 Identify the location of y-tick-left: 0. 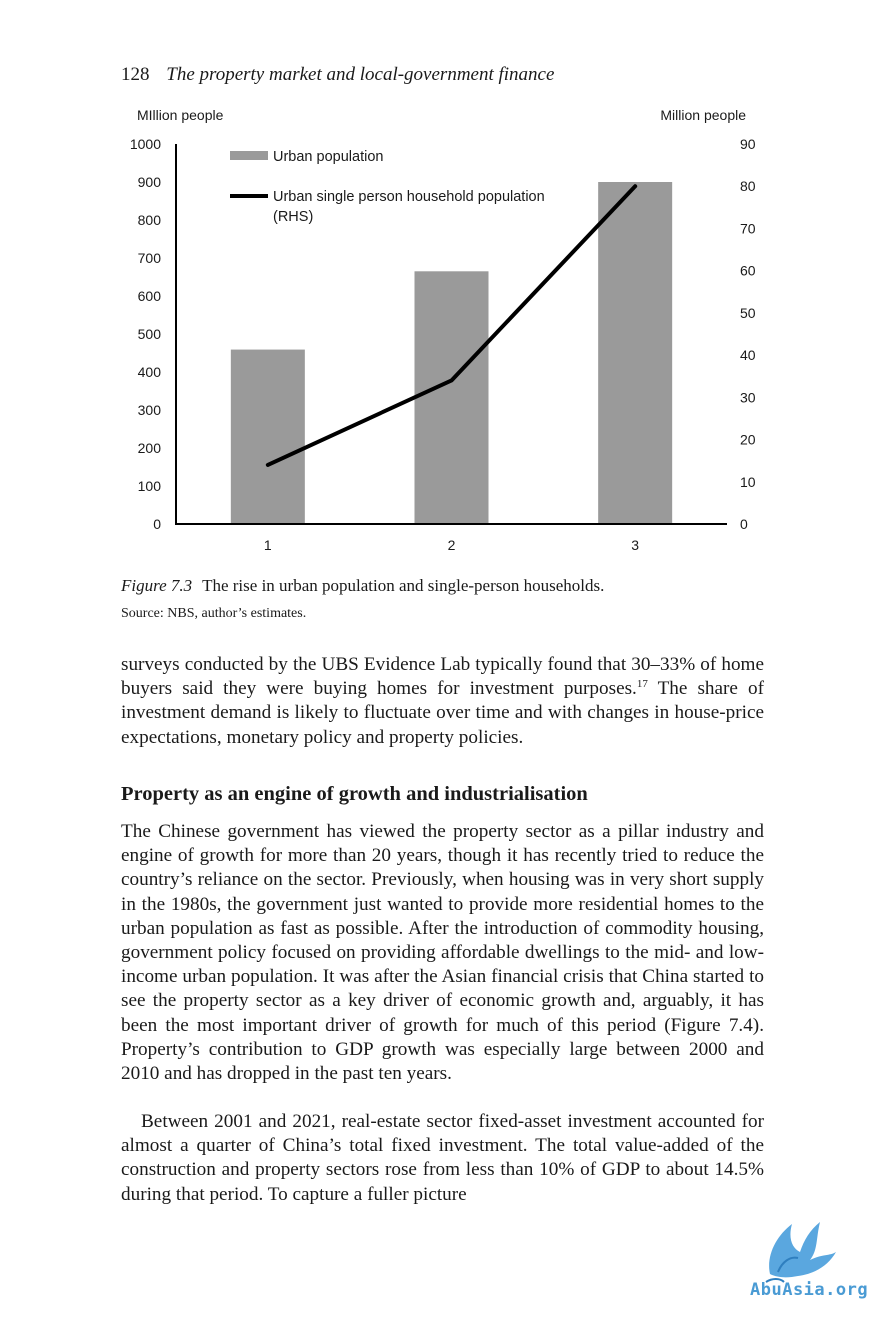
(157, 524).